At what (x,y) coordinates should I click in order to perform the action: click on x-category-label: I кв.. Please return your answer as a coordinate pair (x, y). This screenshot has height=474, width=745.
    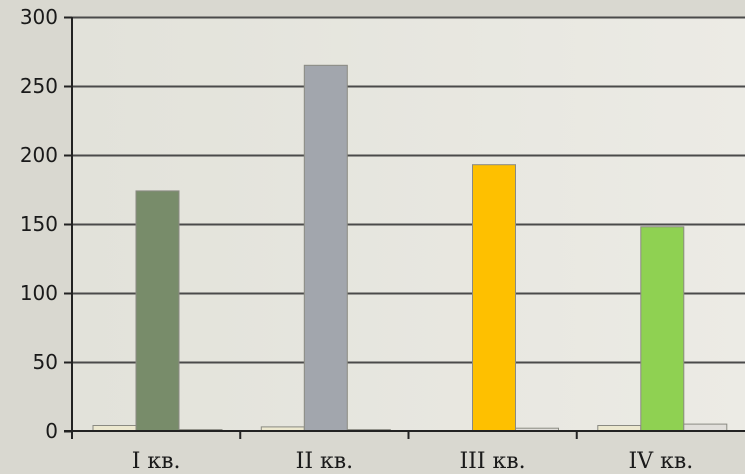
    Looking at the image, I should click on (156, 461).